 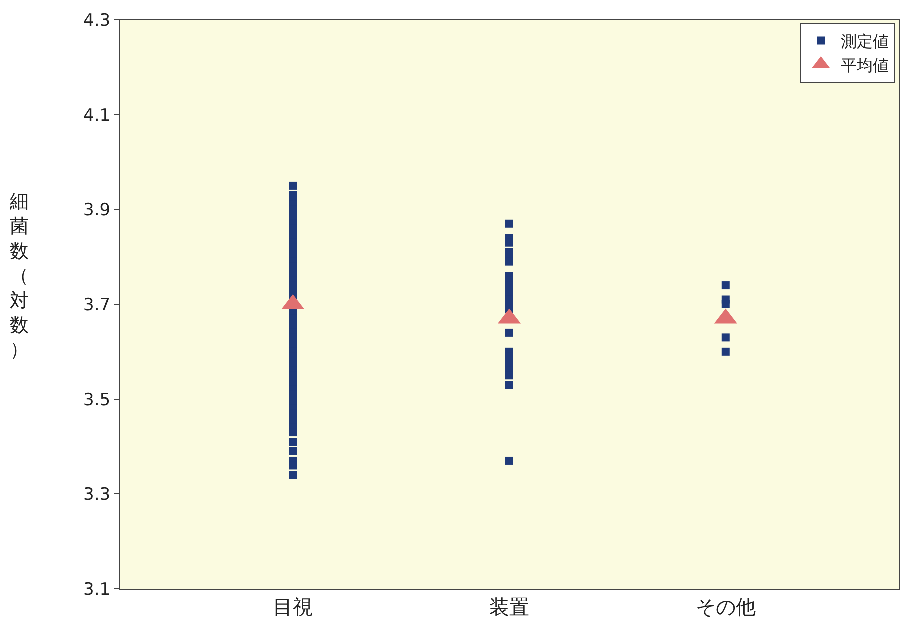 What do you see at coordinates (293, 607) in the screenshot?
I see `x-tick-label: 目視` at bounding box center [293, 607].